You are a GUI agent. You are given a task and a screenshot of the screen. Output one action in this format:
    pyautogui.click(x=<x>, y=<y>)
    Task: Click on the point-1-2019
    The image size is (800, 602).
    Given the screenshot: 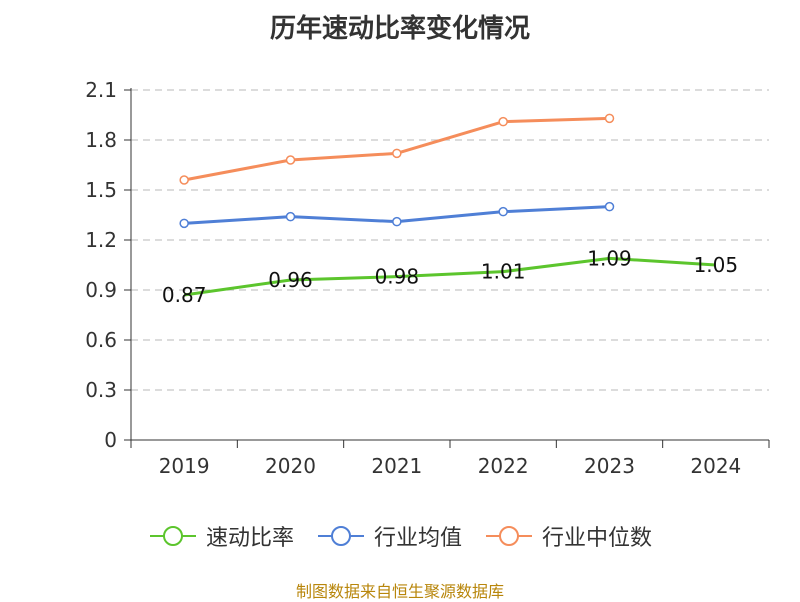 What is the action you would take?
    pyautogui.click(x=184, y=223)
    